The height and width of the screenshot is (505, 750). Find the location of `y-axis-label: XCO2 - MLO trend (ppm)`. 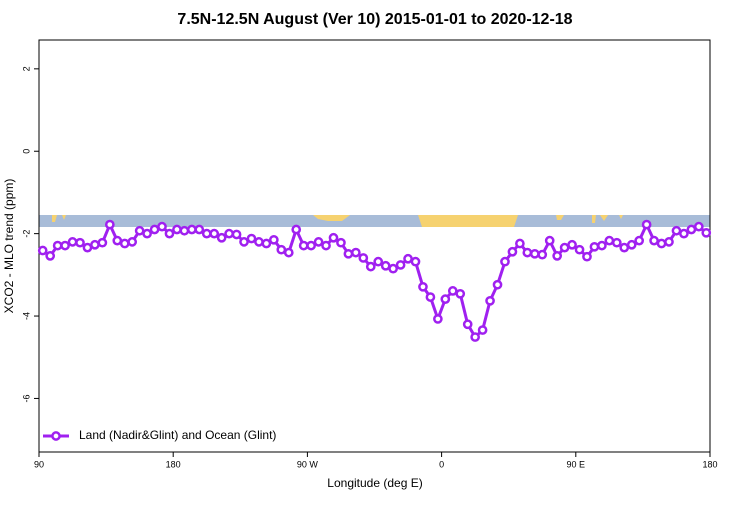

y-axis-label: XCO2 - MLO trend (ppm) is located at coordinates (9, 246).